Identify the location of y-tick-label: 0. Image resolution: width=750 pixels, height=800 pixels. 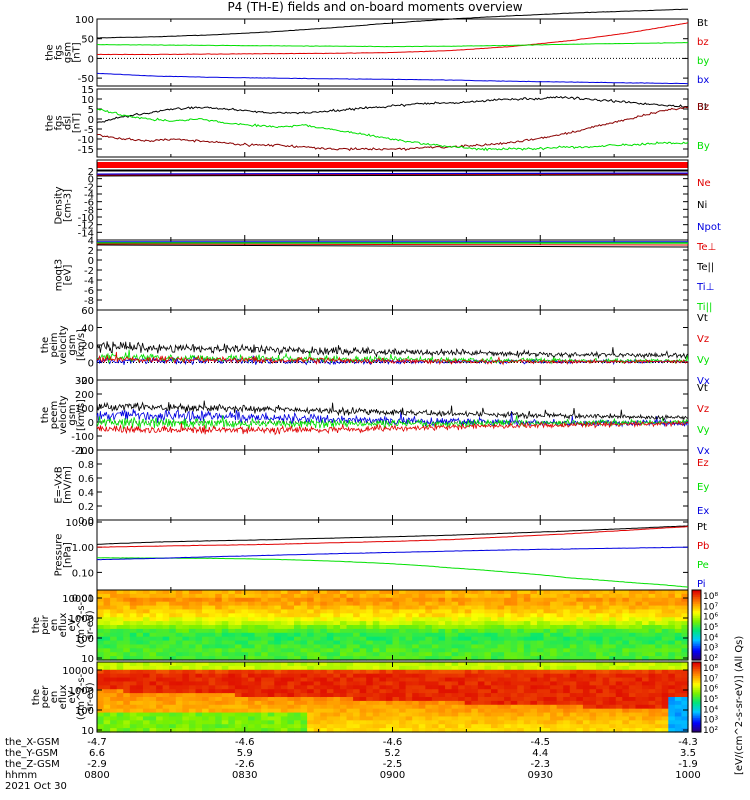
(91, 59).